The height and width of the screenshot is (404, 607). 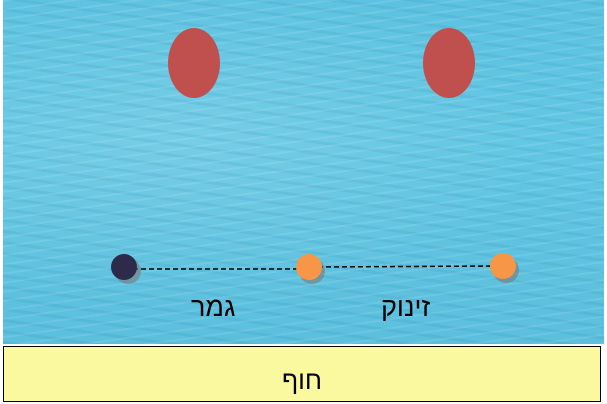 What do you see at coordinates (406, 266) in the screenshot?
I see `start-line` at bounding box center [406, 266].